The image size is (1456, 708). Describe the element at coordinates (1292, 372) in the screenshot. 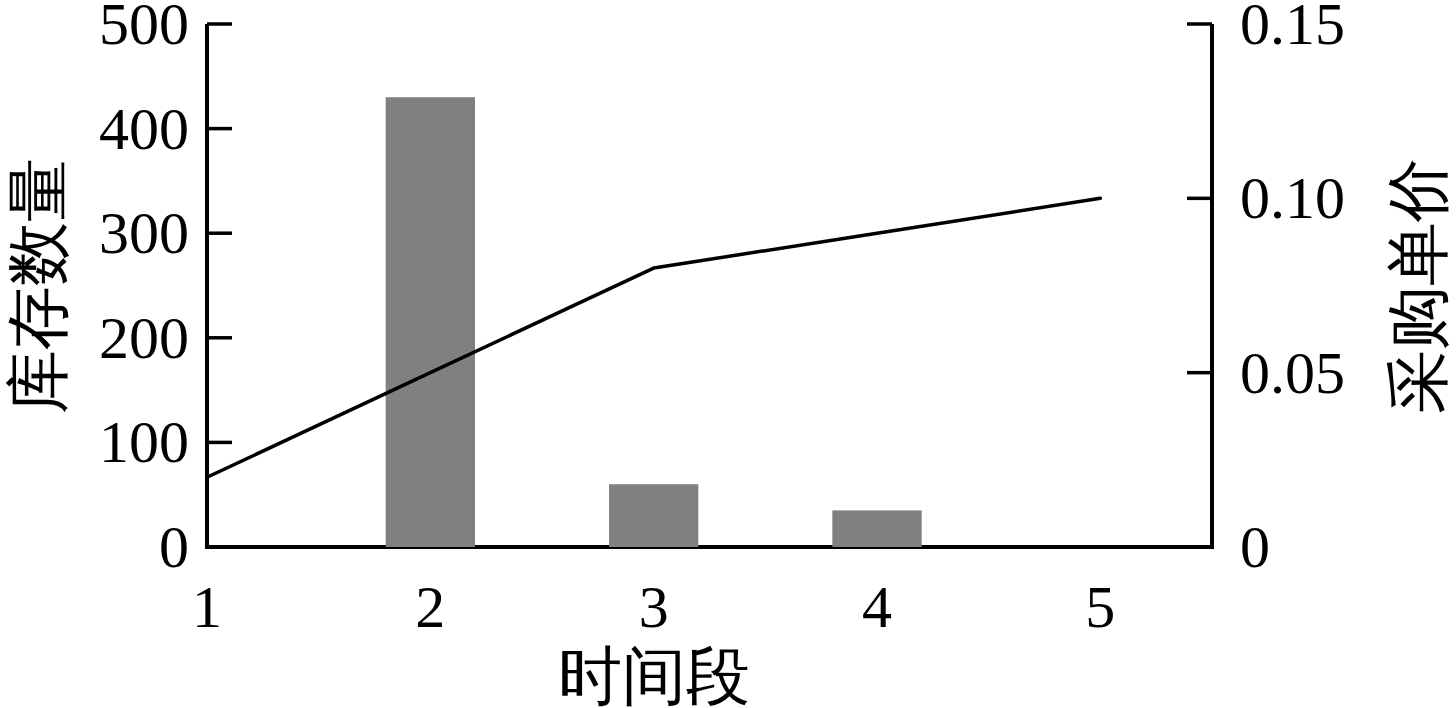

I see `y2-tick-label: 0.05` at that location.